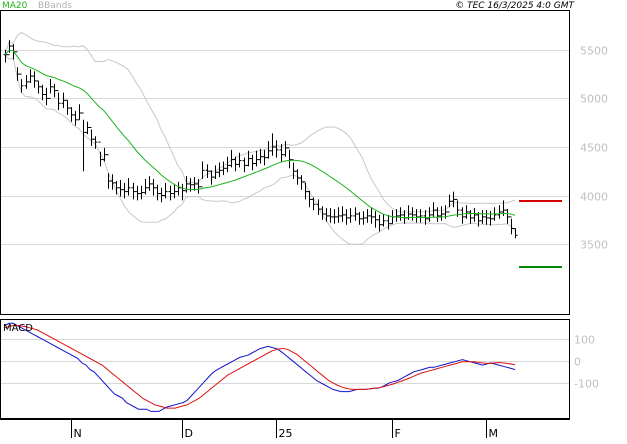 The height and width of the screenshot is (444, 627). I want to click on x-tick-label: 25, so click(286, 433).